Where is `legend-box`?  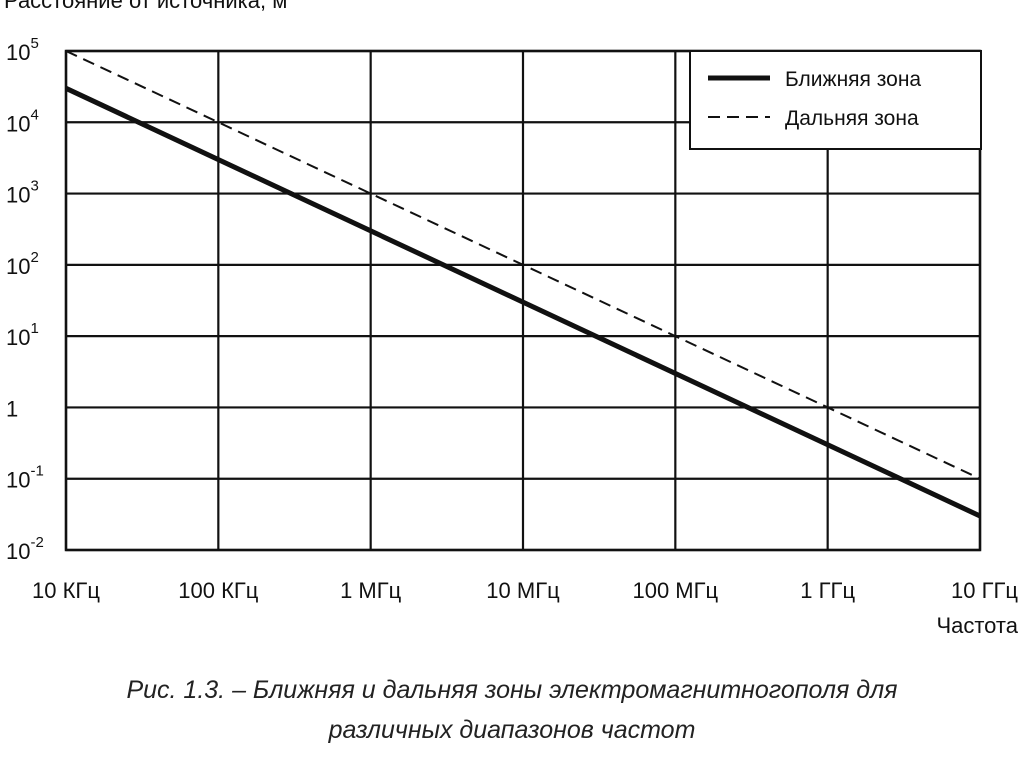 legend-box is located at coordinates (835, 100).